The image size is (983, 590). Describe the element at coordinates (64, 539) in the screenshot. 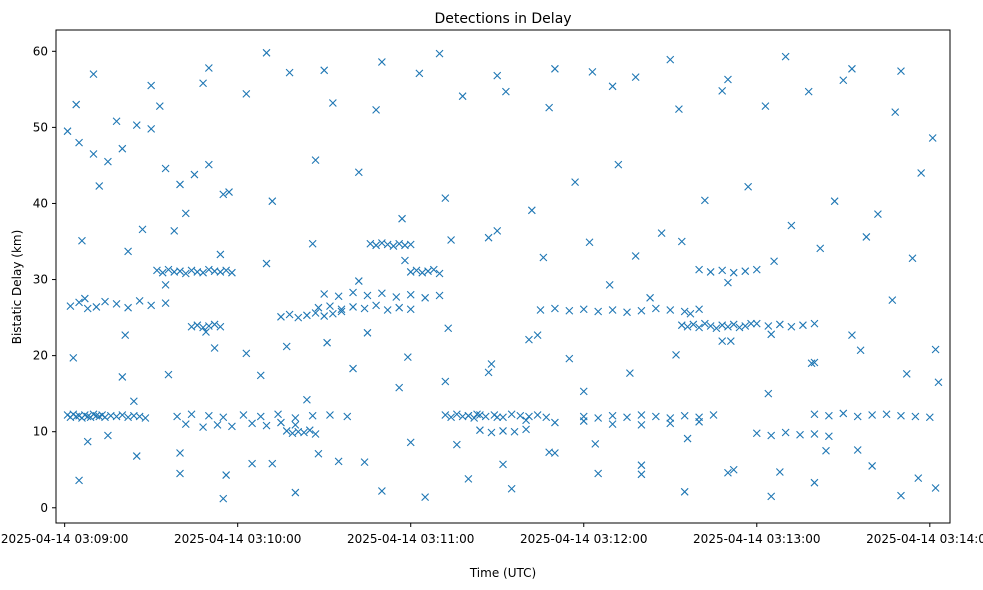

I see `x-tick-label: 2025-04-14 03:09:00` at that location.